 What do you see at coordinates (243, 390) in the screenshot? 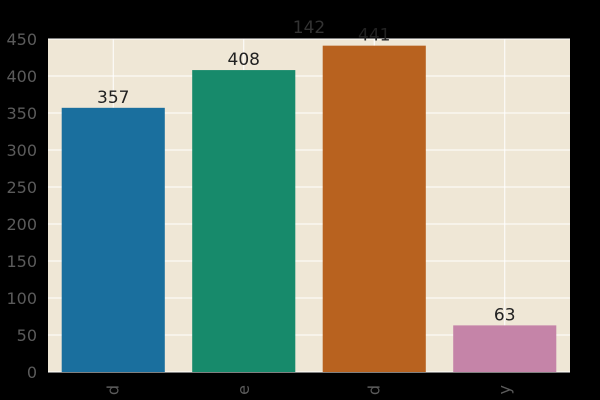
I see `x-tick-label-1: e` at bounding box center [243, 390].